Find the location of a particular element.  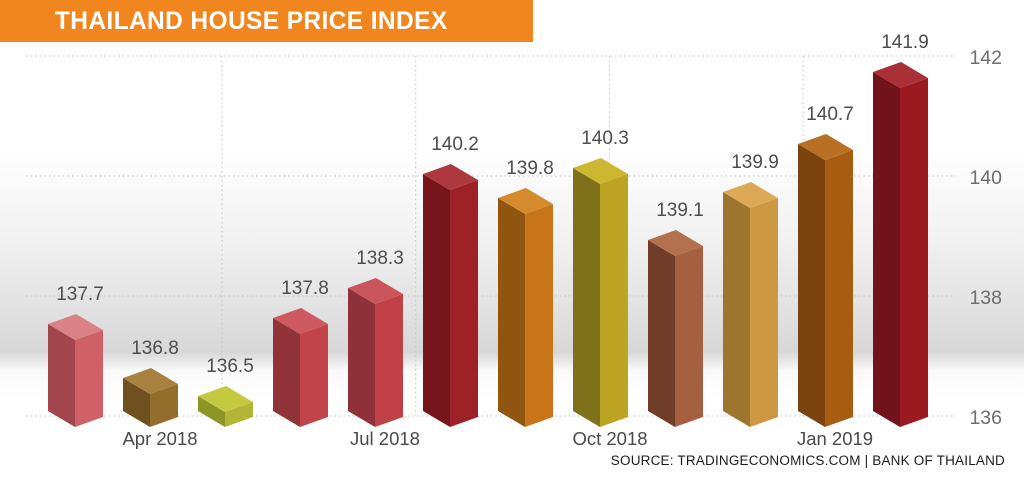

title-banner: THAILAND HOUSE PRICE INDEX is located at coordinates (266, 21).